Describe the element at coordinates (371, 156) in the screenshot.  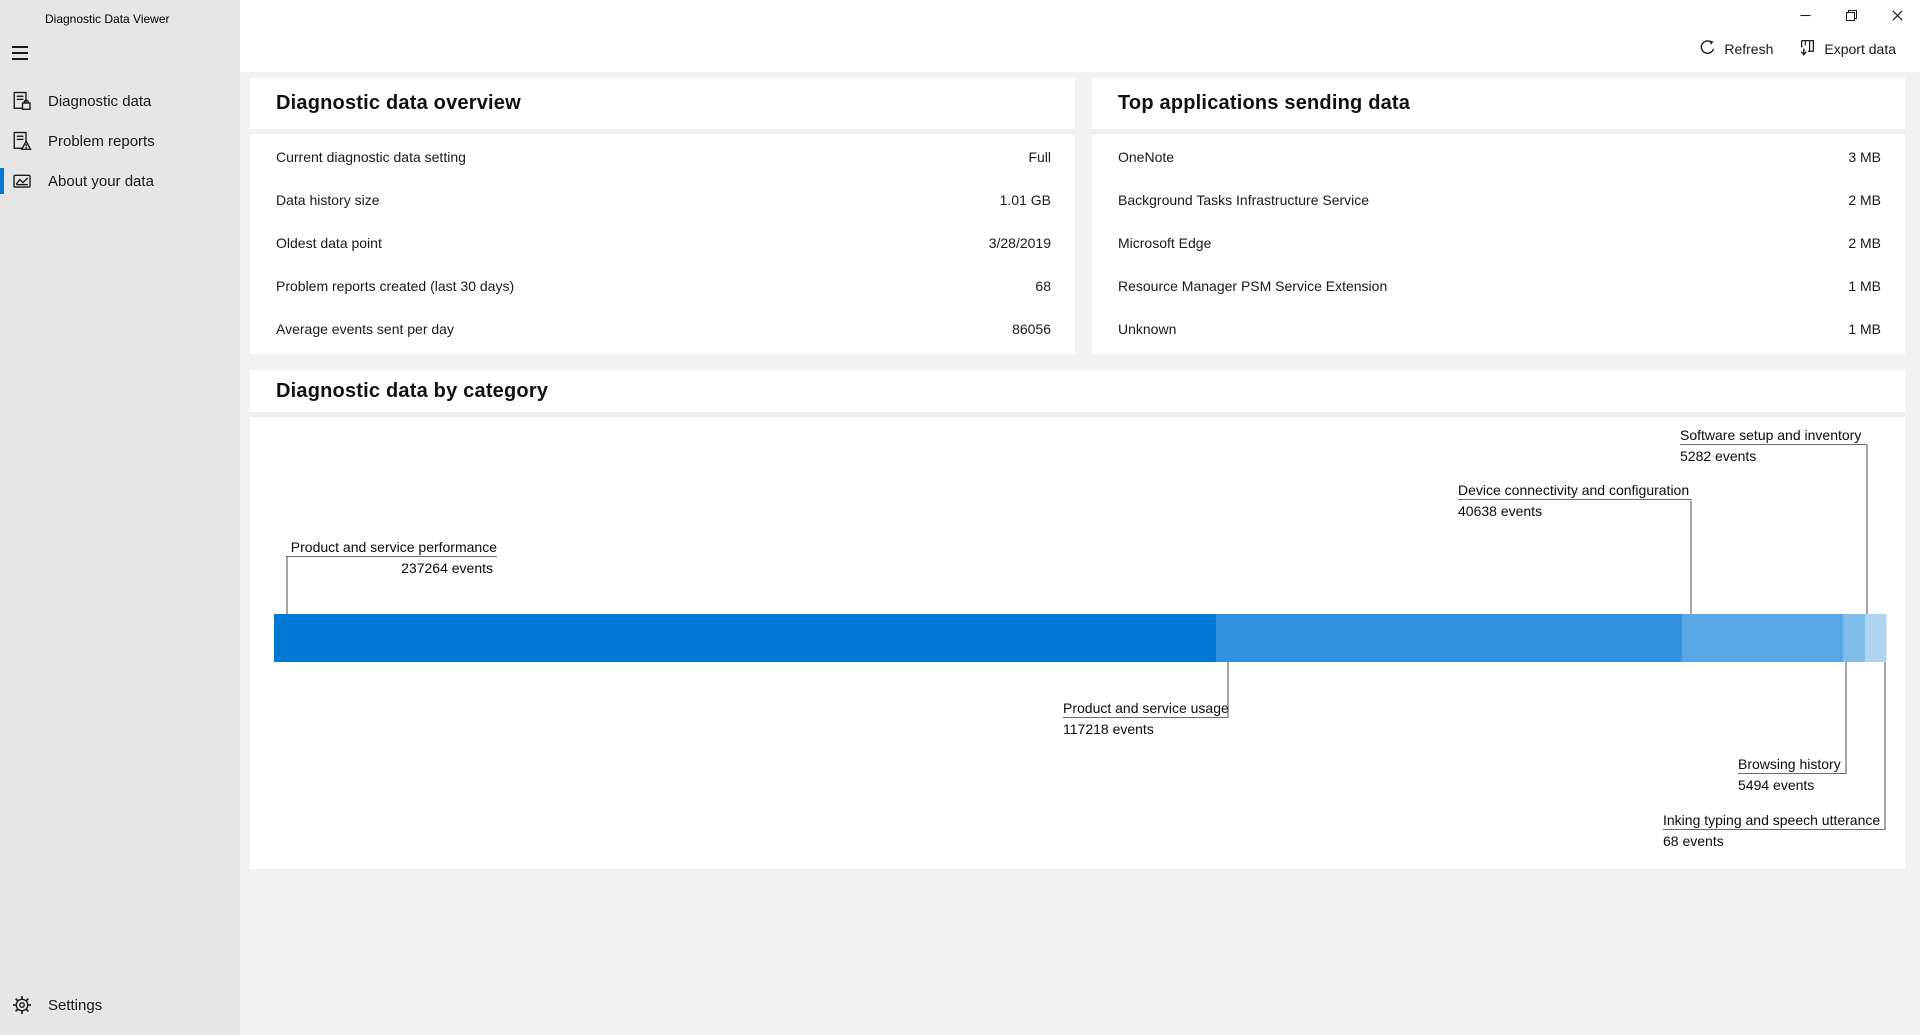
I see `row-label: Current diagnostic data setting` at that location.